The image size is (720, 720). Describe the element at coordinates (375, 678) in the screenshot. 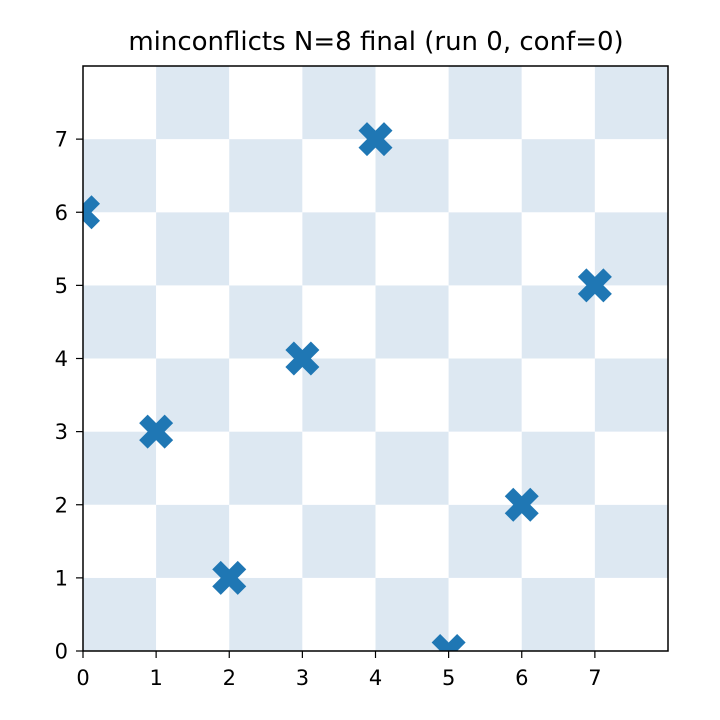

I see `x-tick-label: 4` at that location.